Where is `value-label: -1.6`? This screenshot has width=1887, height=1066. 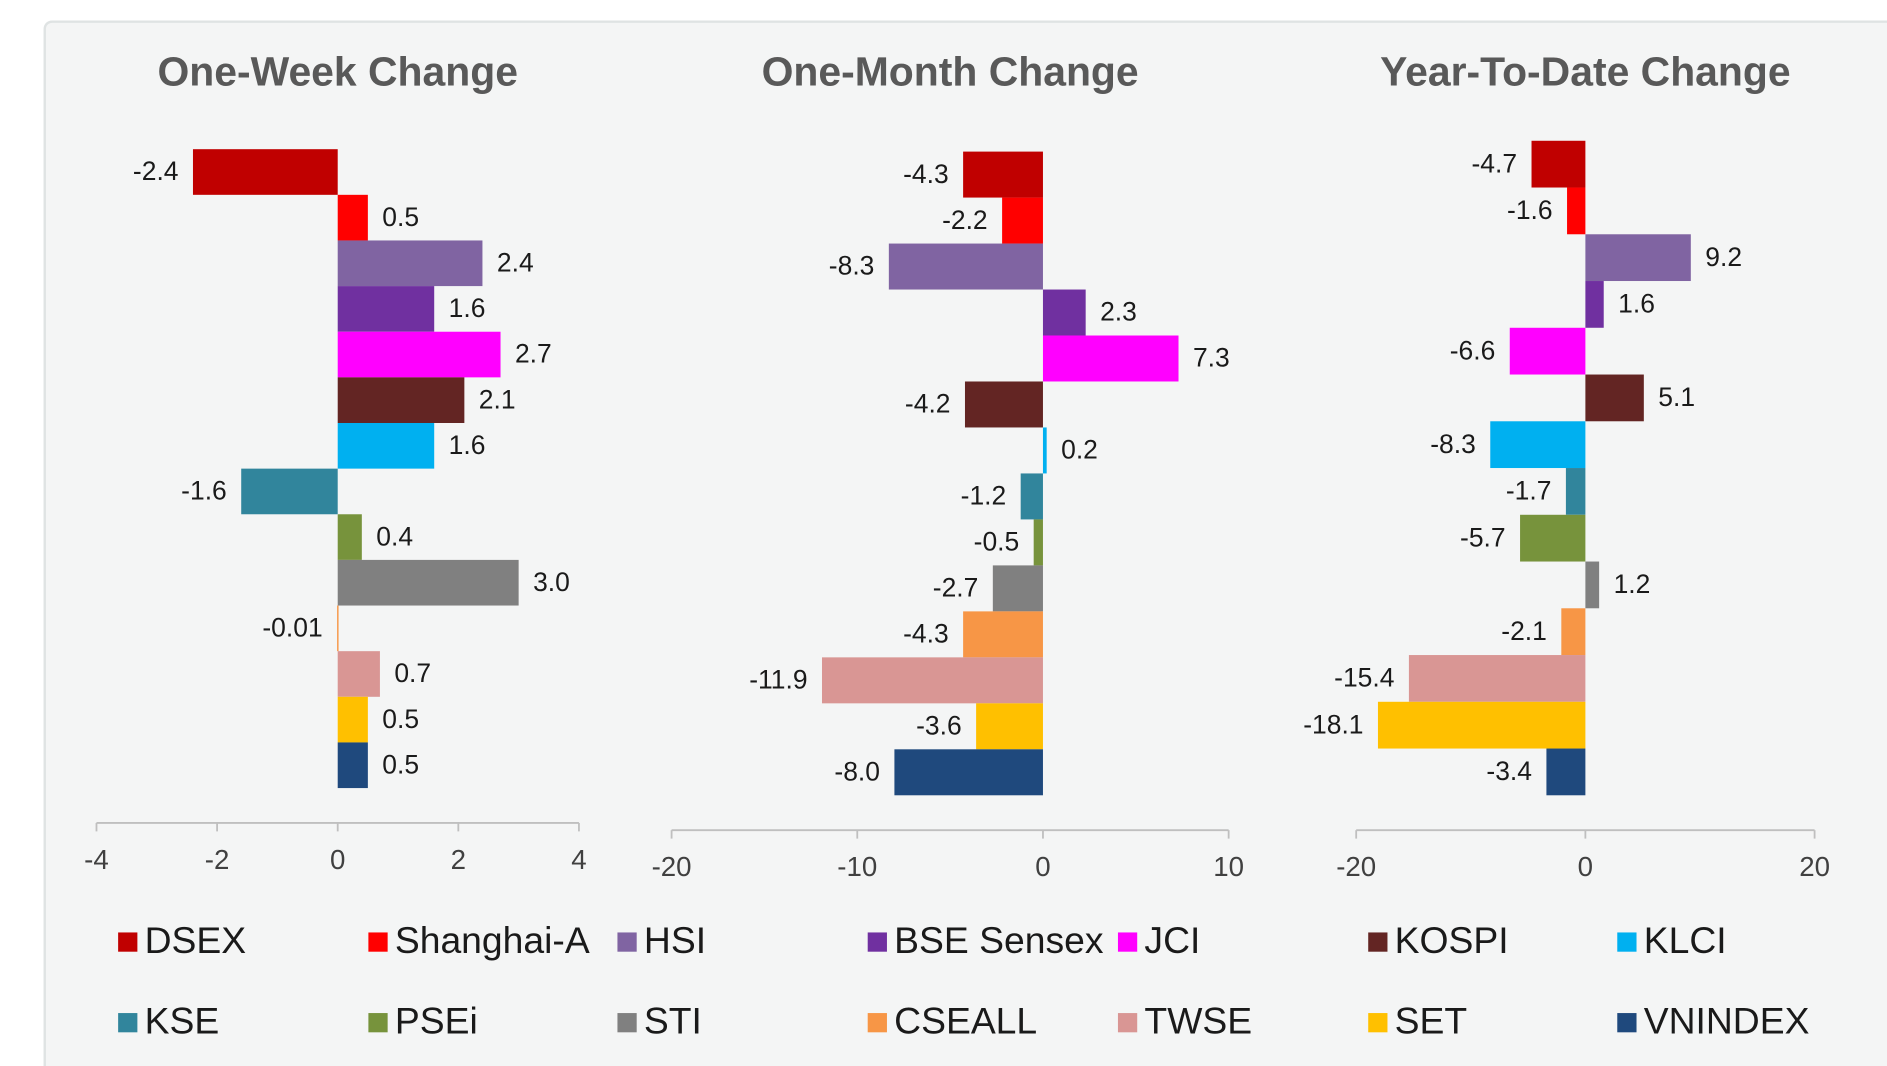 value-label: -1.6 is located at coordinates (204, 491).